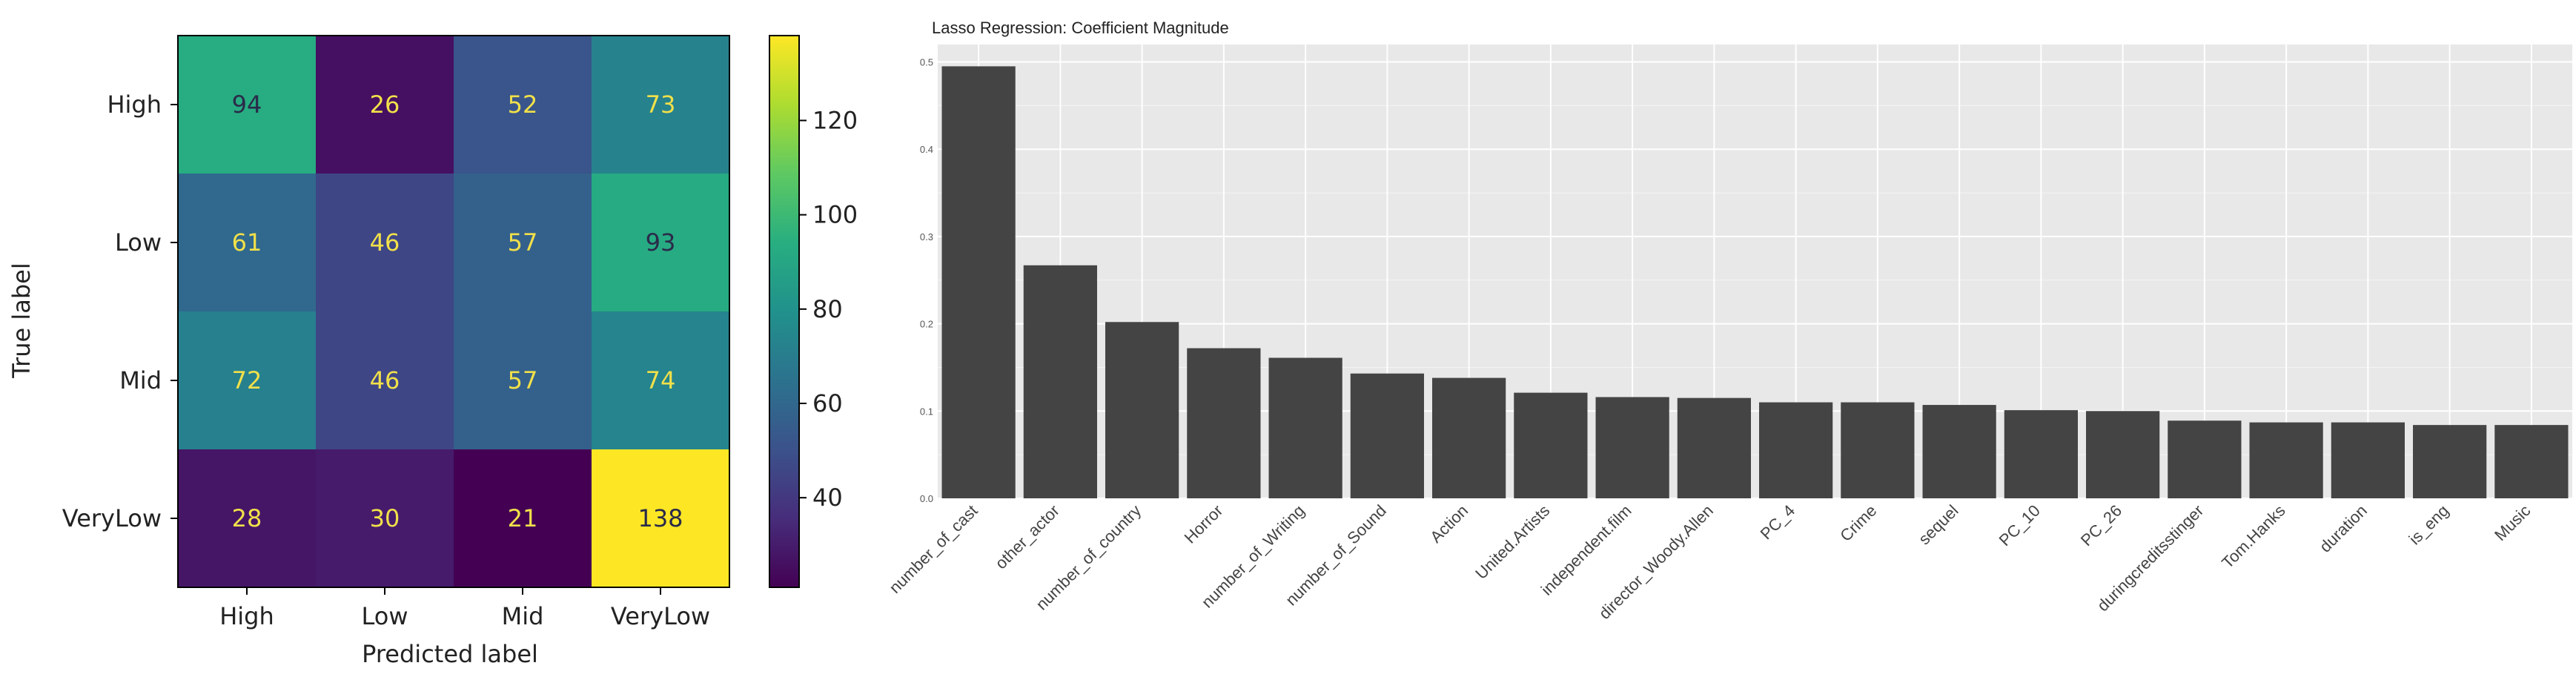  I want to click on lasso-x-tick-label: is_eng, so click(2429, 525).